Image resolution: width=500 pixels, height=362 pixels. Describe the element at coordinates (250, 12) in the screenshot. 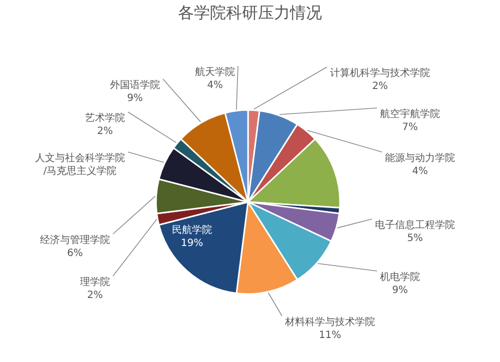

I see `chart-title: 各学院科研压力情况` at that location.